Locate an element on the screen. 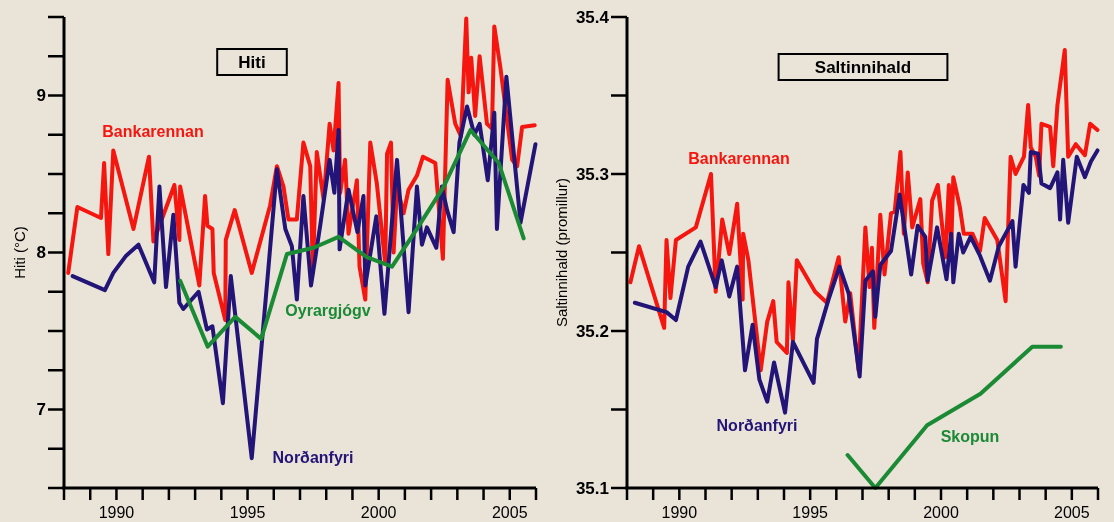  y-tick-label: 35.2 is located at coordinates (592, 331).